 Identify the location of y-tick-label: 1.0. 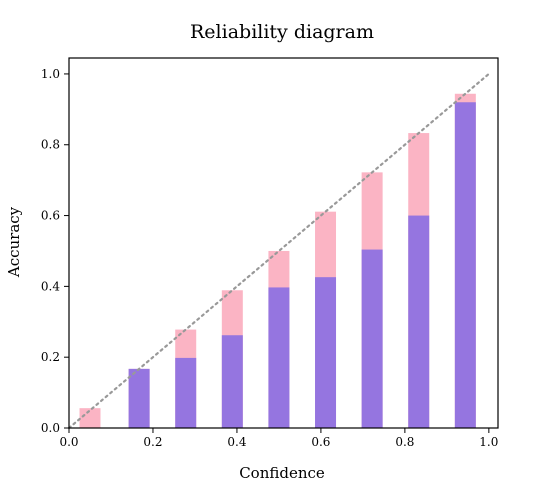
(50, 74).